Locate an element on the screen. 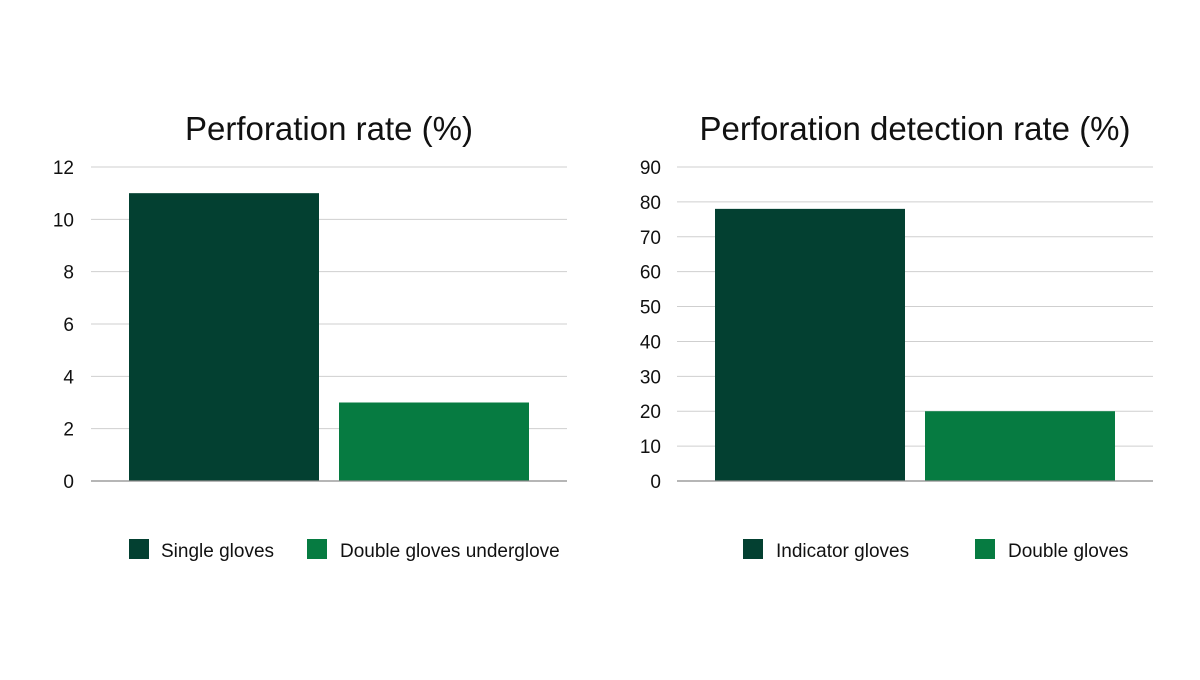 This screenshot has width=1200, height=680. chart-1-title: Perforation detection rate (%) is located at coordinates (914, 128).